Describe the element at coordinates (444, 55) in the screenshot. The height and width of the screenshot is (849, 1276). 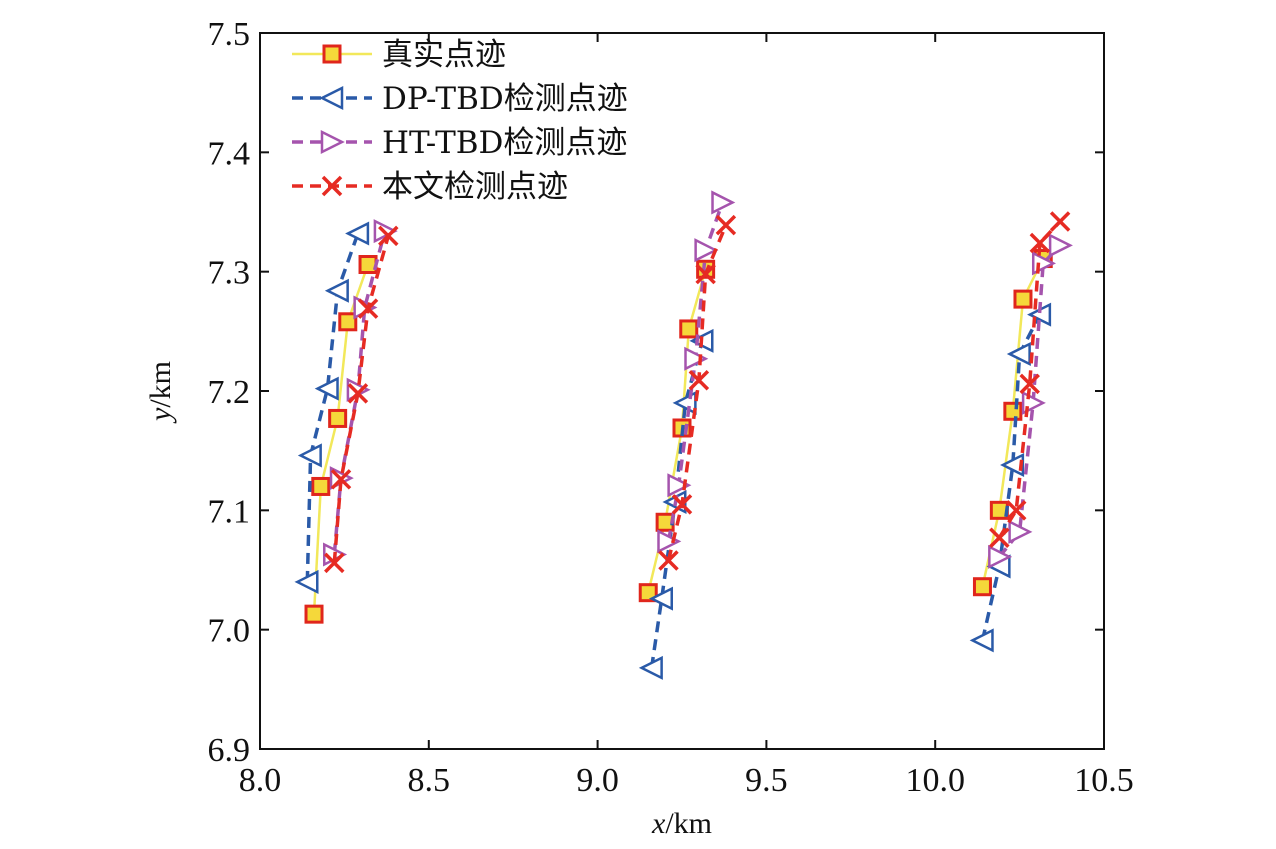
I see `legend-label: 真实点迹` at that location.